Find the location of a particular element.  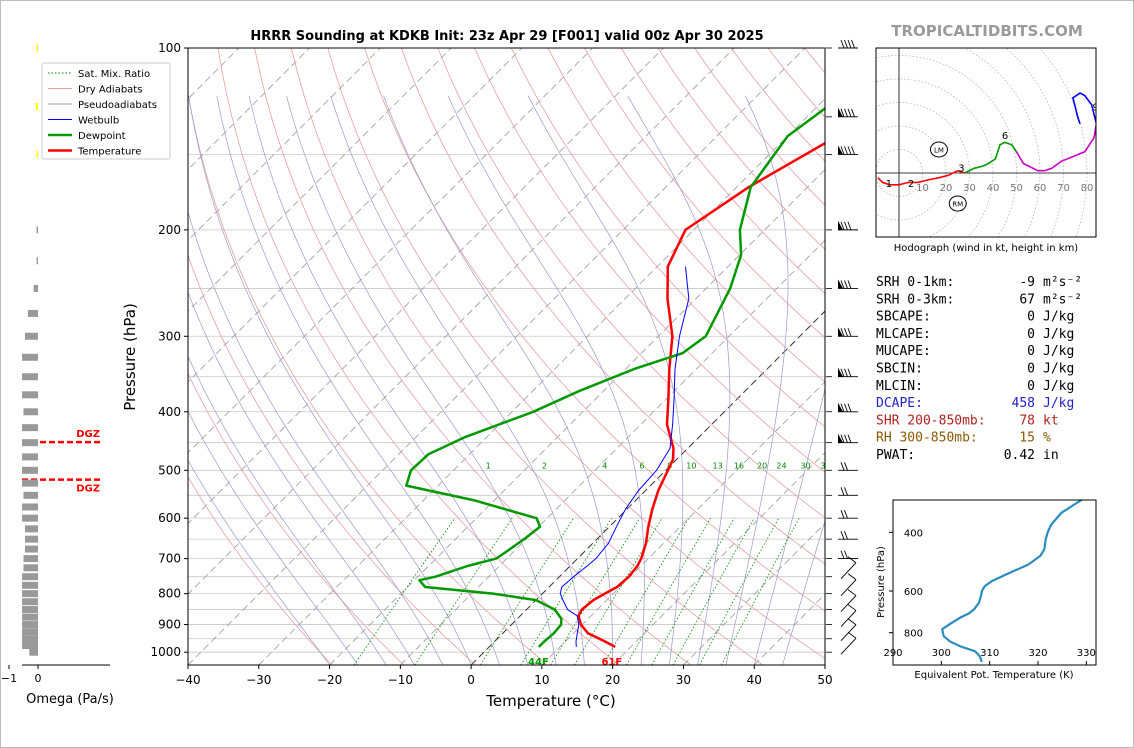

legend-label: Dry Adiabats is located at coordinates (110, 90).